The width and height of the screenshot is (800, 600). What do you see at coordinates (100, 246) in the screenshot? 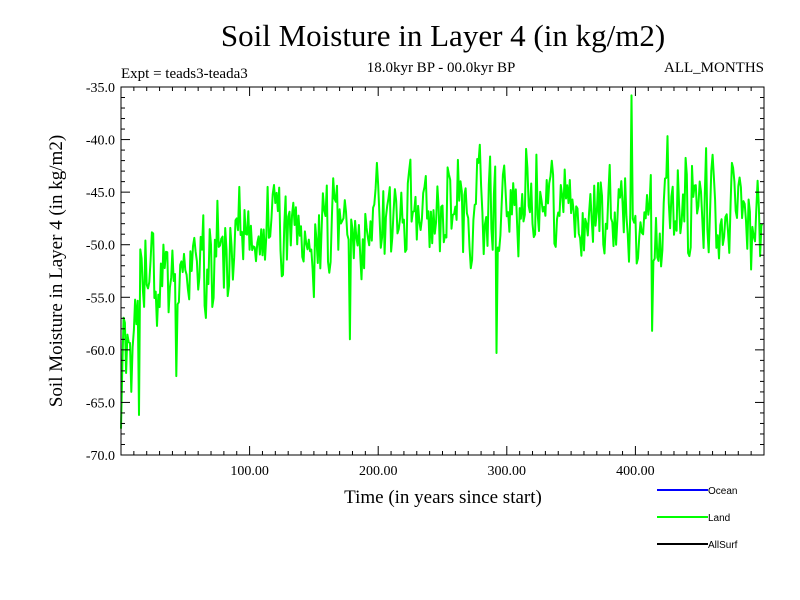
I see `y-tick-label: -50.0` at bounding box center [100, 246].